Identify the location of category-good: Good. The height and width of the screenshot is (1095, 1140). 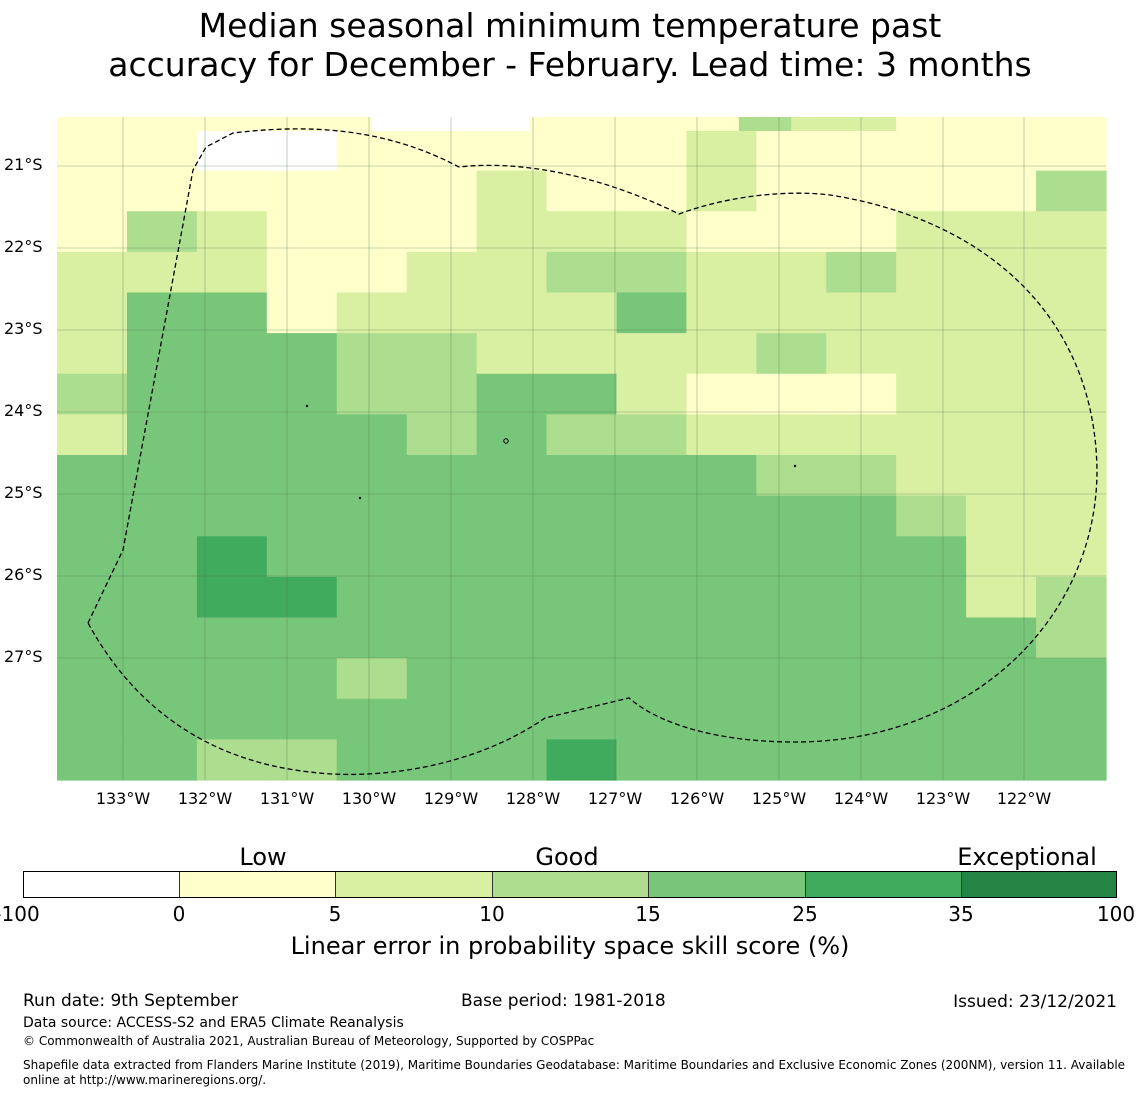
(567, 857).